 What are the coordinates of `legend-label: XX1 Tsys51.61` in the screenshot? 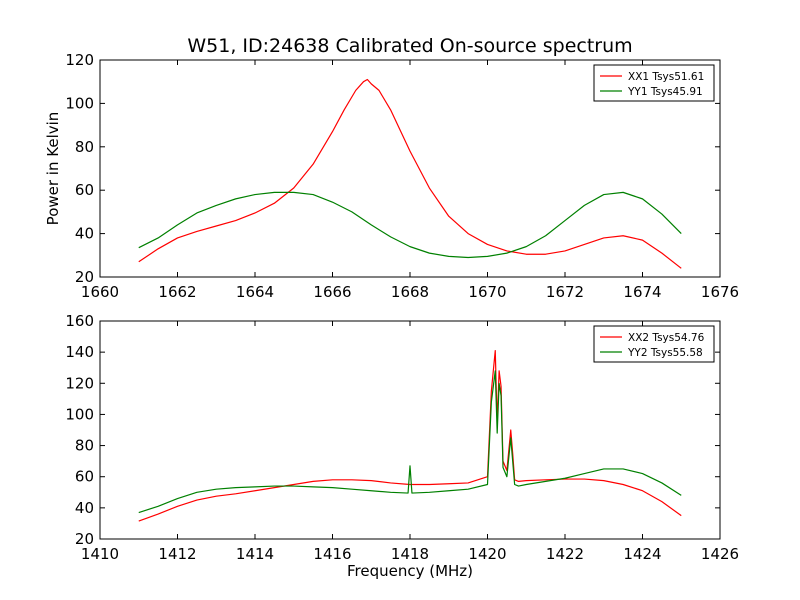 It's located at (666, 77).